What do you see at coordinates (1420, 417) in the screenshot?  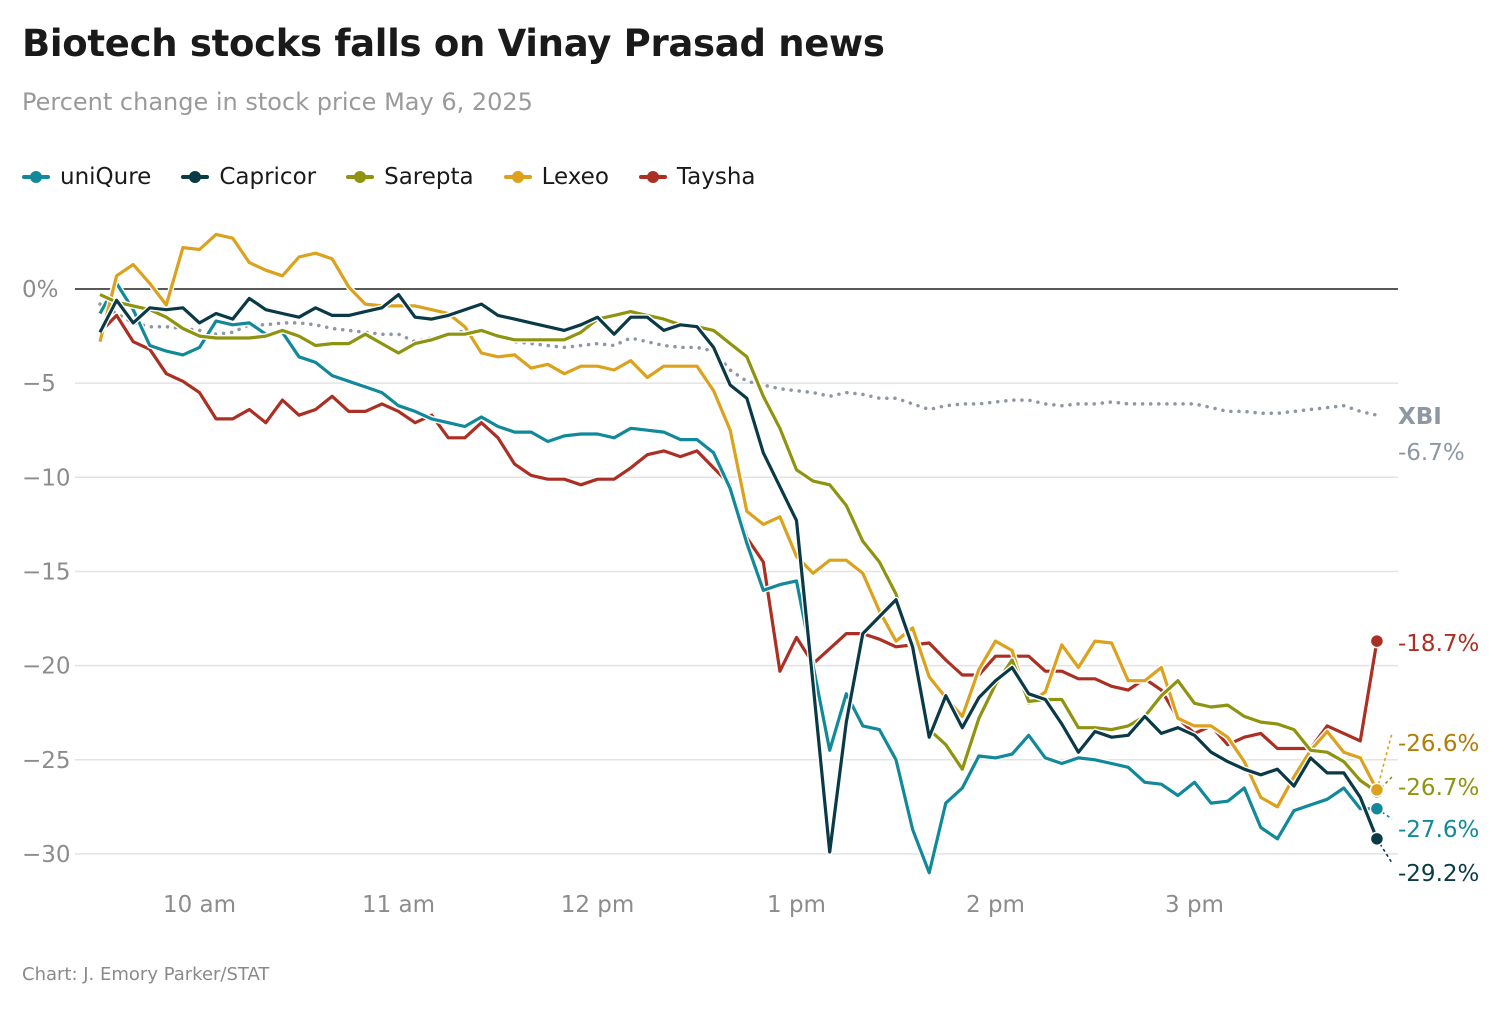 I see `series-name-label: XBI` at bounding box center [1420, 417].